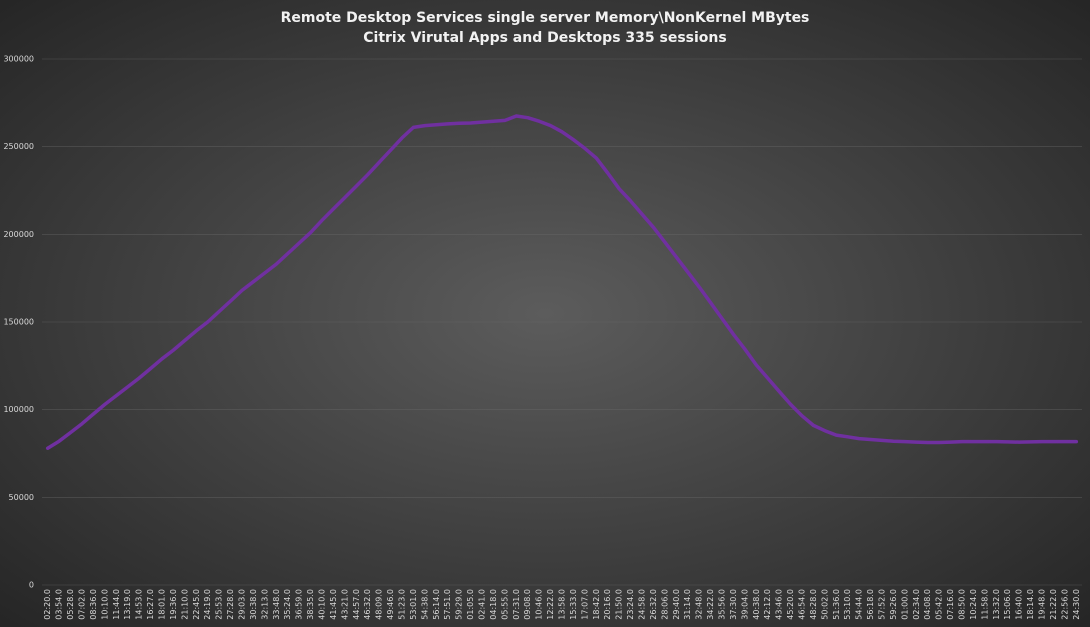 The image size is (1090, 627). I want to click on x-tick-label: 51:23.0, so click(402, 604).